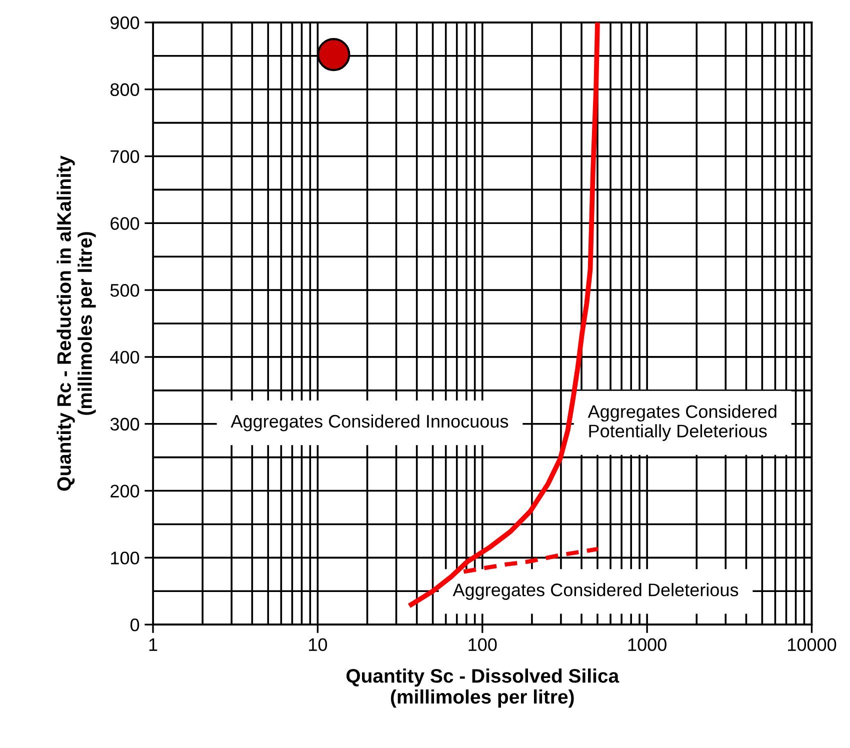  Describe the element at coordinates (483, 688) in the screenshot. I see `x-axis-title: Quantity Sc - Dissolved Silica (millimoles per litre)` at that location.